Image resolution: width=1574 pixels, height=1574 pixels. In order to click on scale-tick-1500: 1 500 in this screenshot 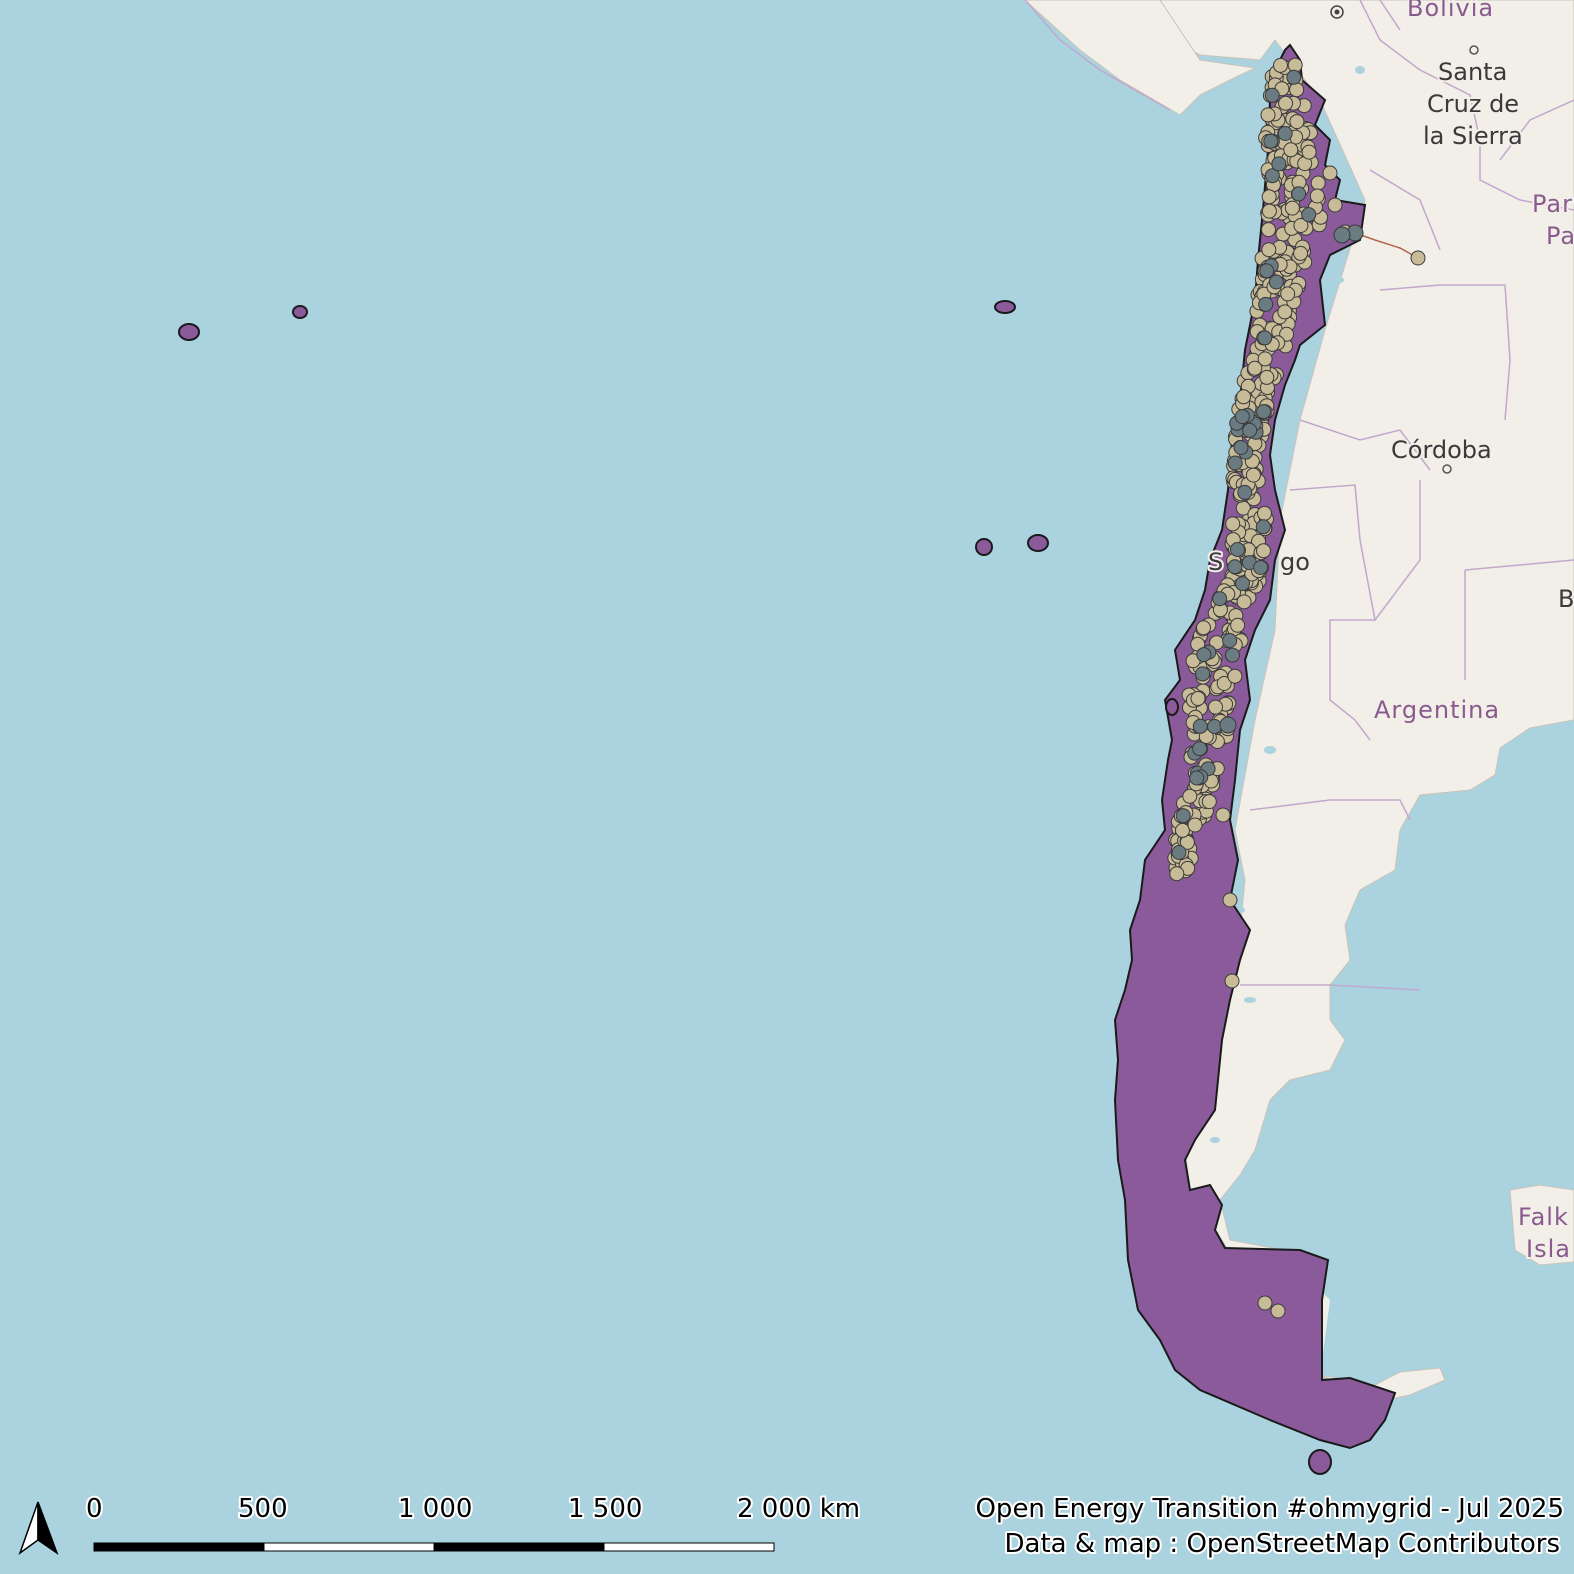, I will do `click(605, 1509)`.